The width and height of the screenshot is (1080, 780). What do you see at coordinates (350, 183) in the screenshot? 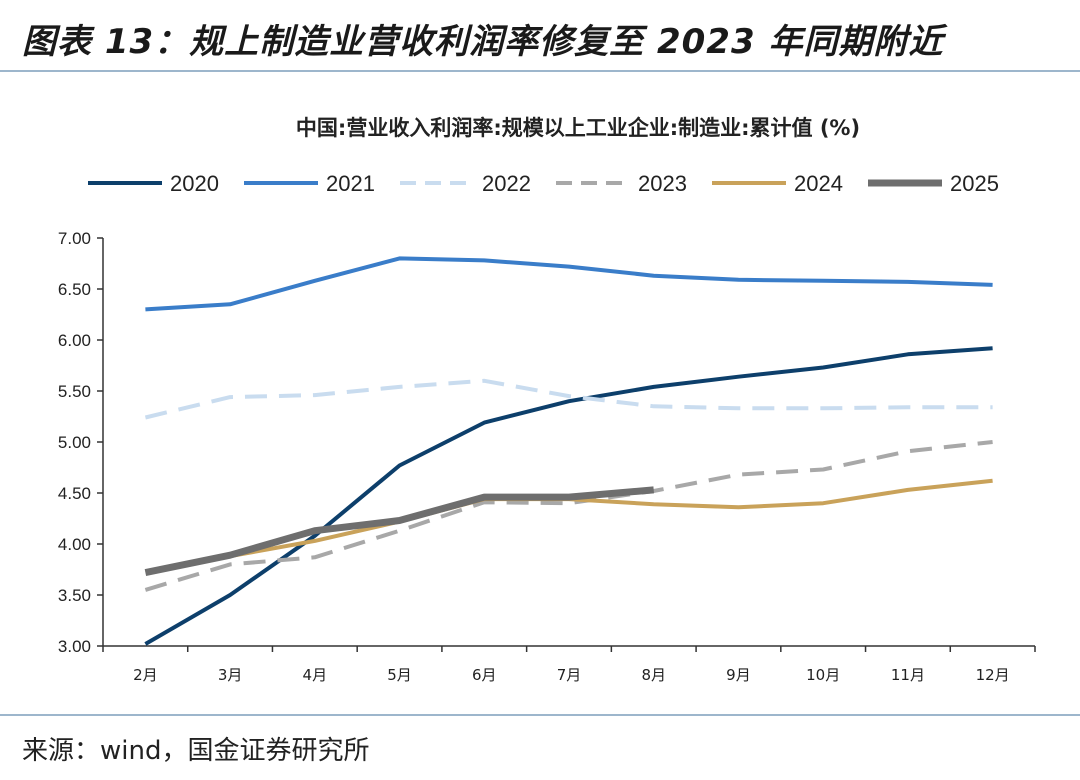
I see `legend-label-2021: 2021` at bounding box center [350, 183].